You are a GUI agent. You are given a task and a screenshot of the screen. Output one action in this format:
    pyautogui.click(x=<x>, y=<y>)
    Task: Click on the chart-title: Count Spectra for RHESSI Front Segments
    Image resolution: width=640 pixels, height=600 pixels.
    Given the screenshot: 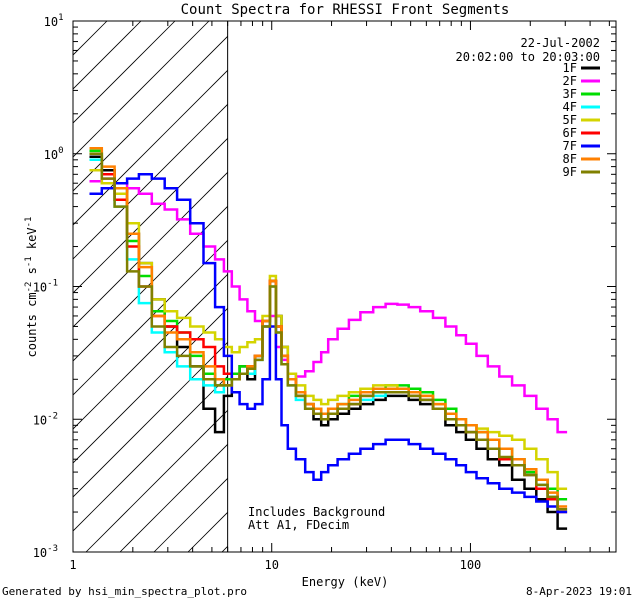 What is the action you would take?
    pyautogui.click(x=345, y=10)
    